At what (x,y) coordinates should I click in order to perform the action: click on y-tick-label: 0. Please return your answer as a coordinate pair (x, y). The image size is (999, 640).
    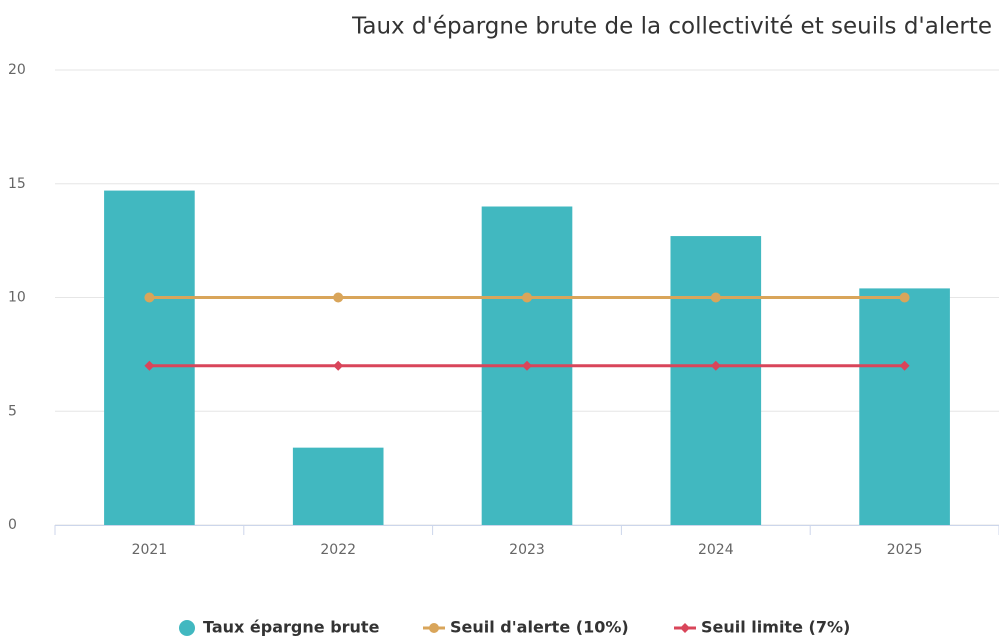
    Looking at the image, I should click on (12, 525).